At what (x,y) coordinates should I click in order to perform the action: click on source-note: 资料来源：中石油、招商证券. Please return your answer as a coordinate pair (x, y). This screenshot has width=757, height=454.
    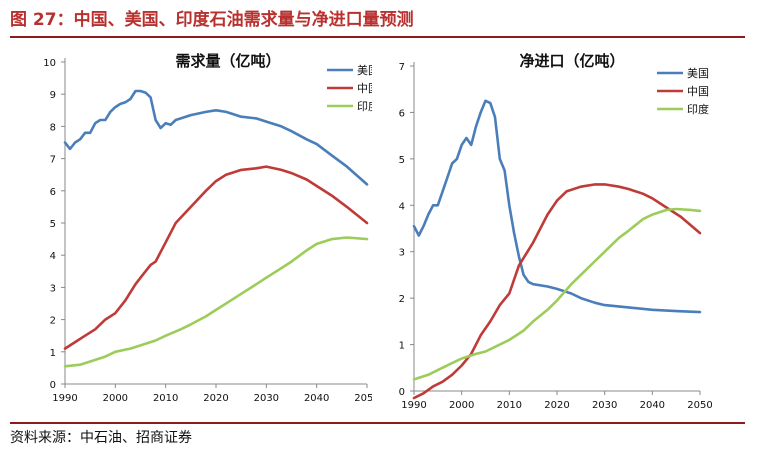
    Looking at the image, I should click on (101, 438).